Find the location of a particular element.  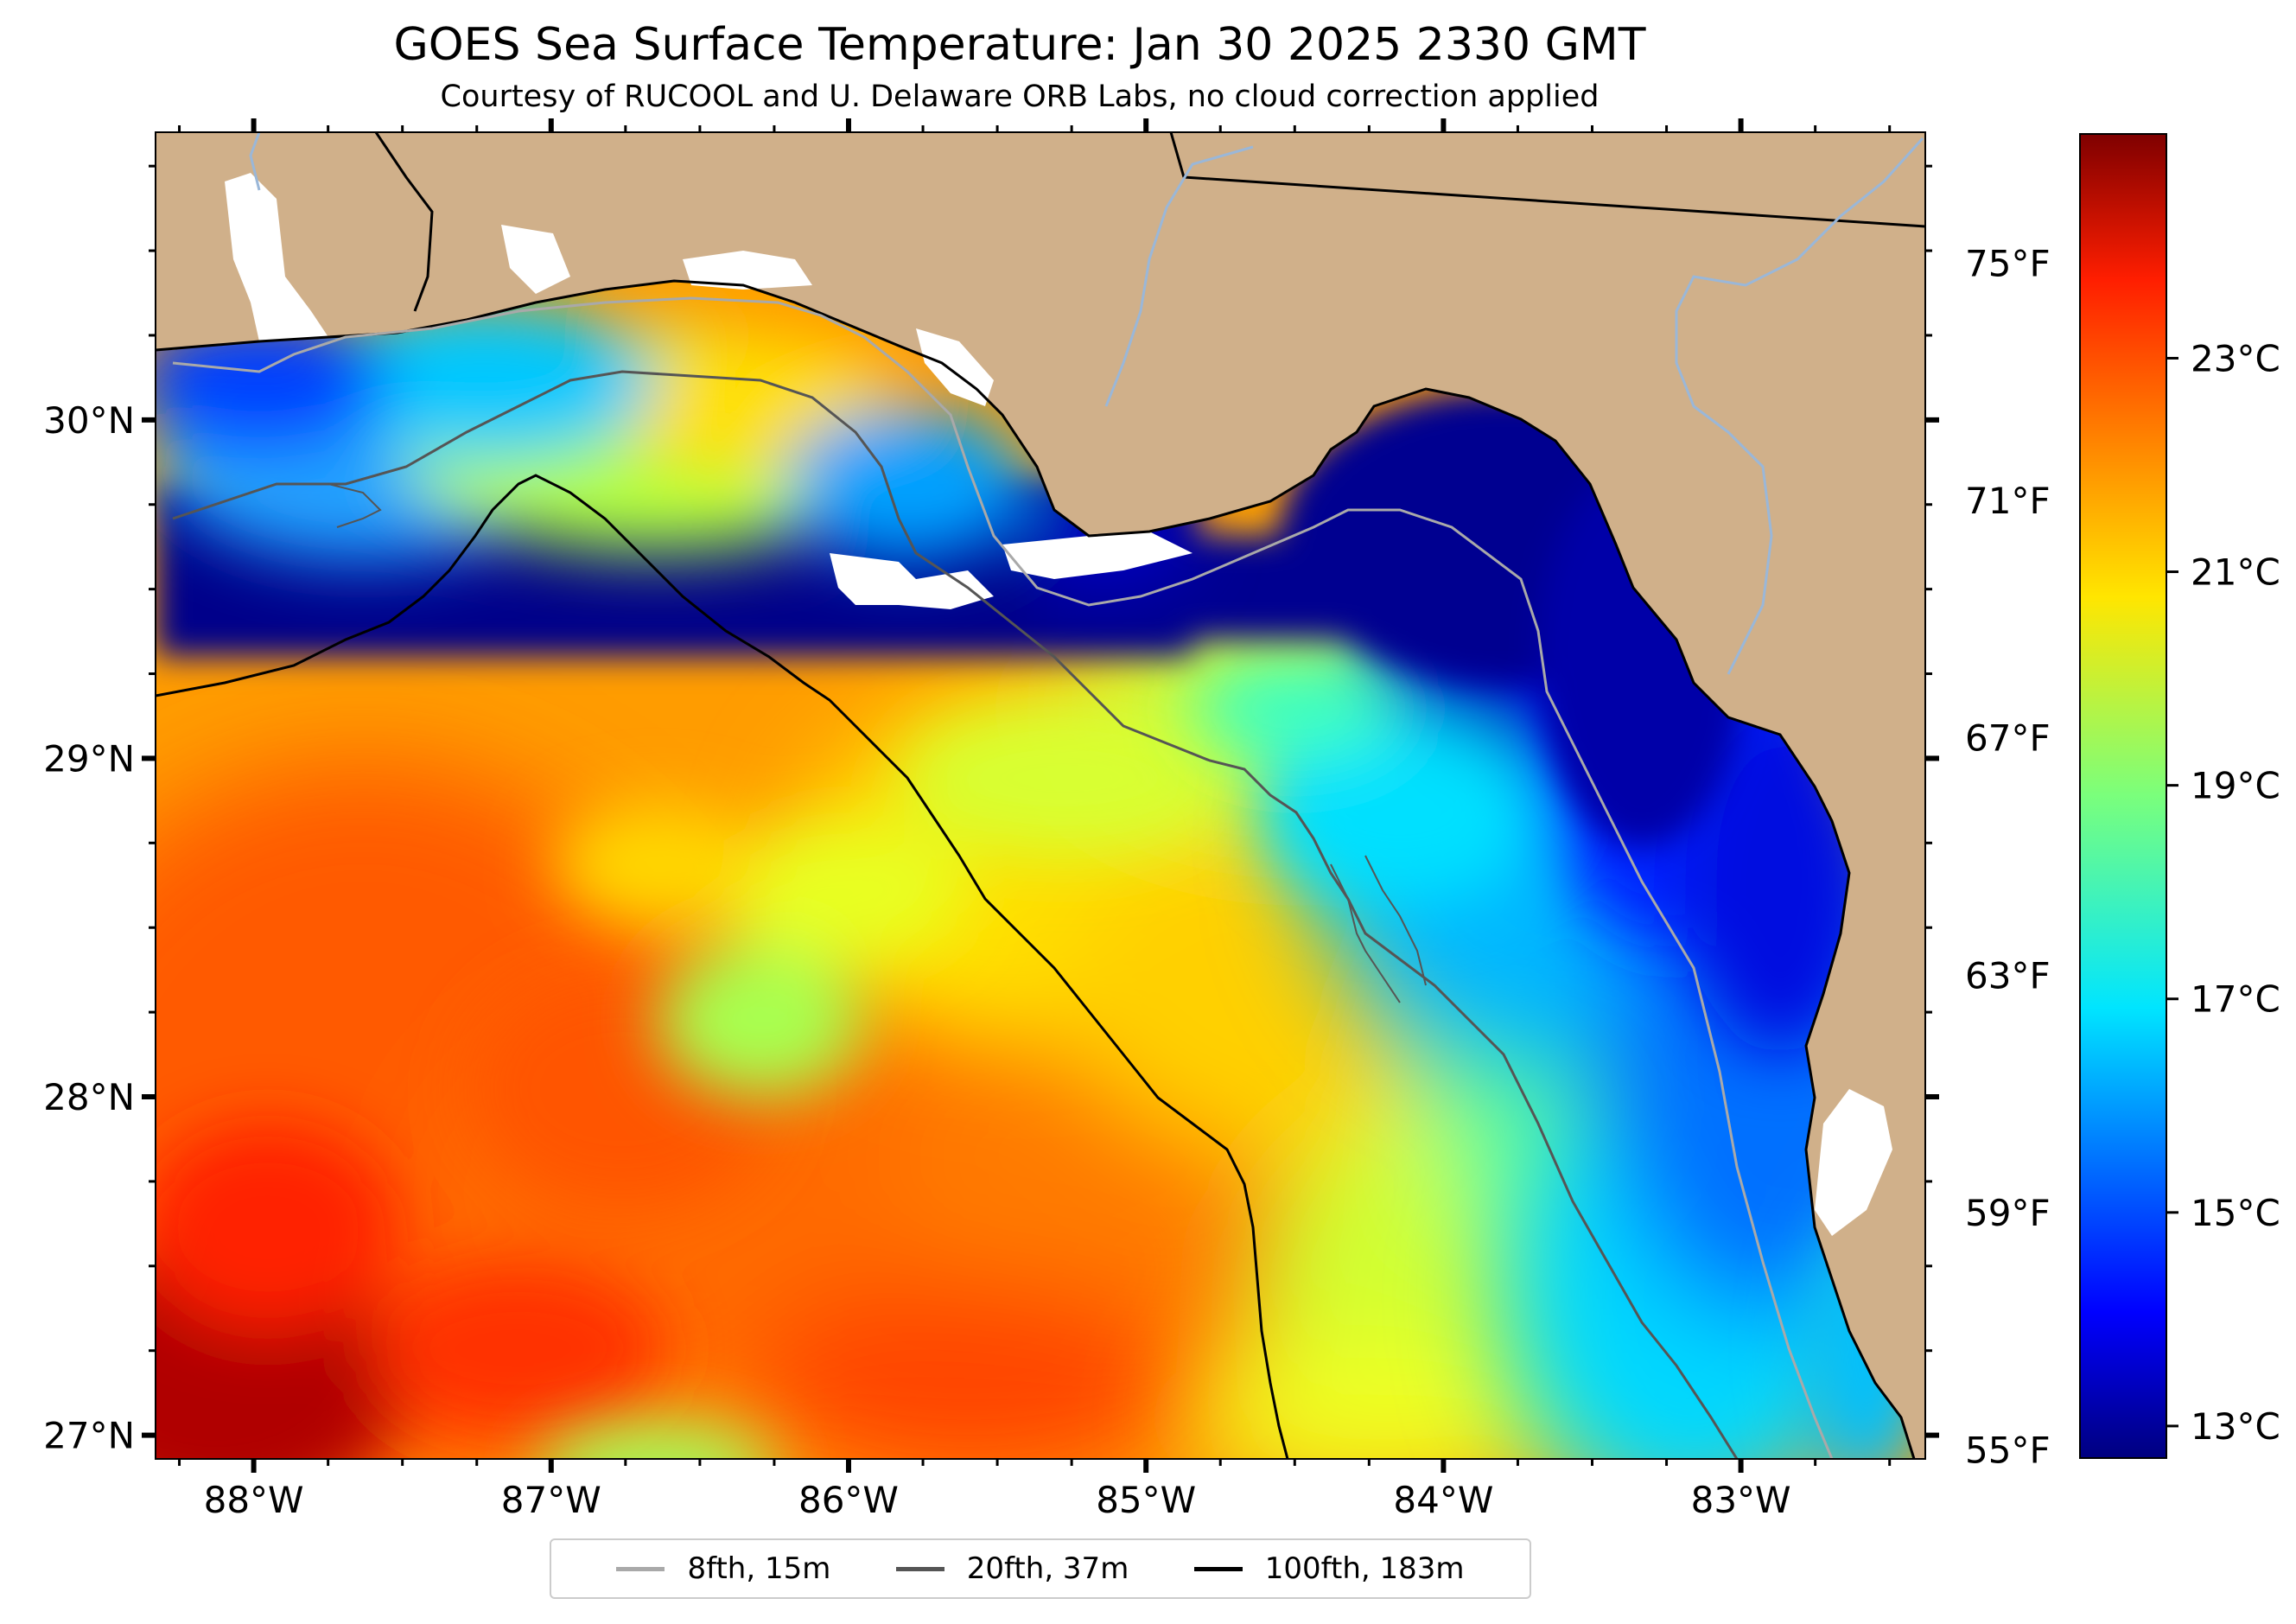

fahrenheit-tick-label: 75°F is located at coordinates (2008, 264).